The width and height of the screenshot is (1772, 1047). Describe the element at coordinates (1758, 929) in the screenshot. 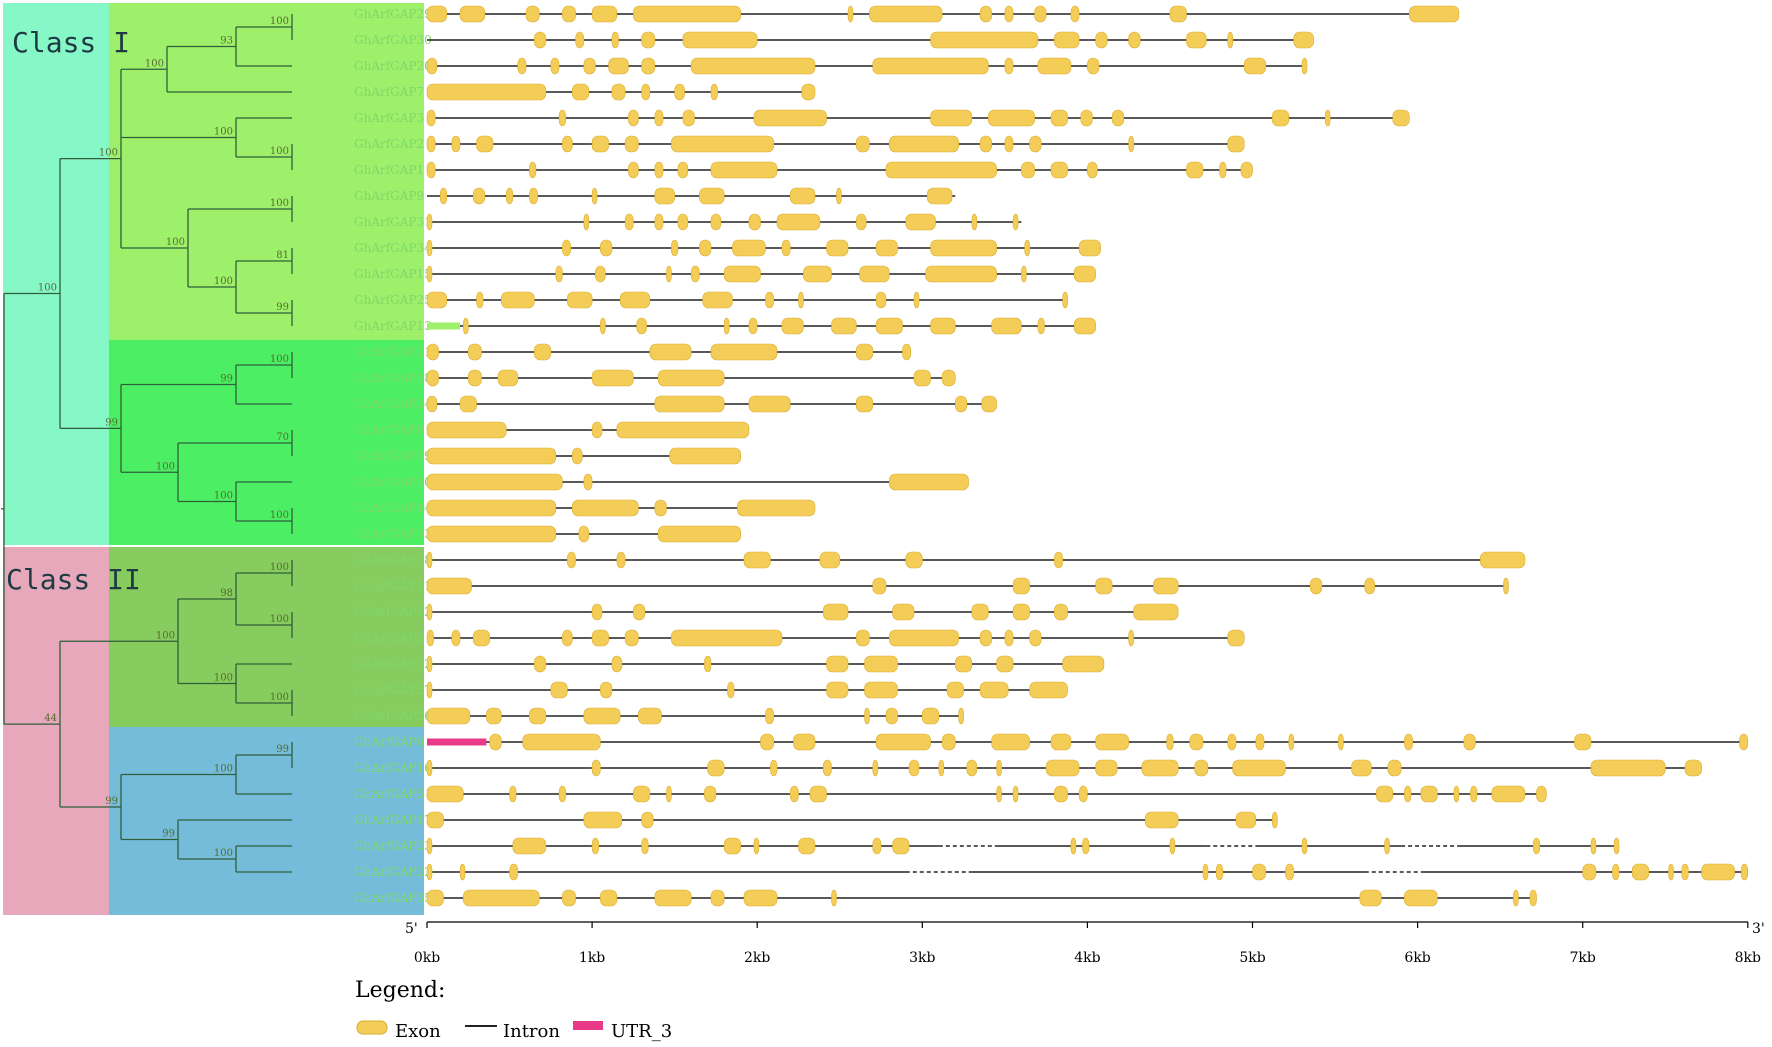

I see `three-prime-label: 3'` at that location.